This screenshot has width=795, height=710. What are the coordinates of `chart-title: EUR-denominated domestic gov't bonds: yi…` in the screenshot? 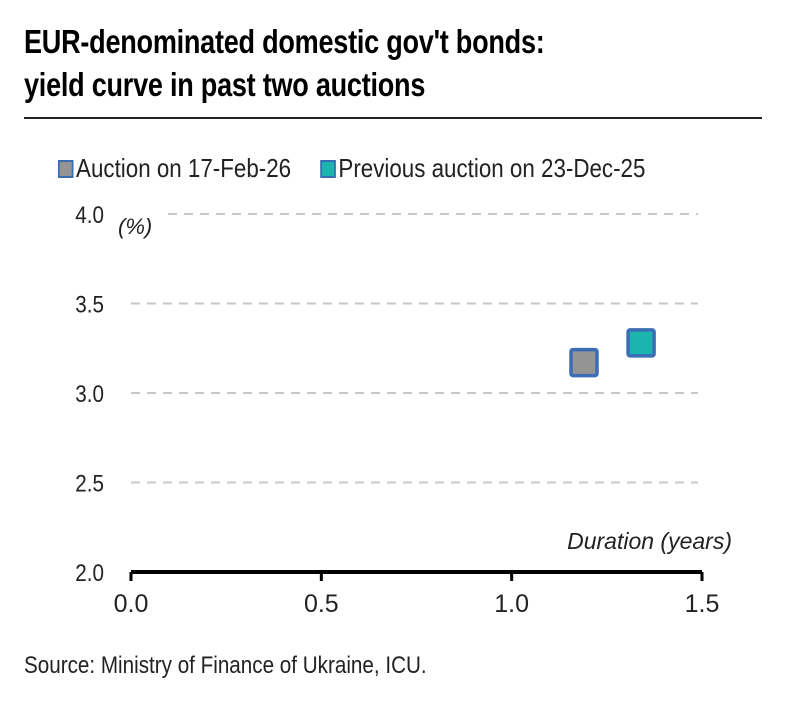 It's located at (284, 63).